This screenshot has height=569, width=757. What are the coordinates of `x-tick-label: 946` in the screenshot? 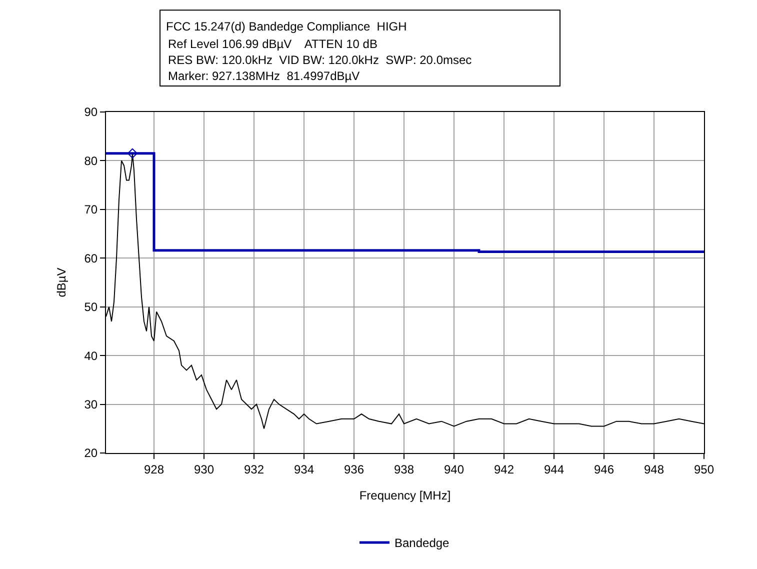 It's located at (604, 469).